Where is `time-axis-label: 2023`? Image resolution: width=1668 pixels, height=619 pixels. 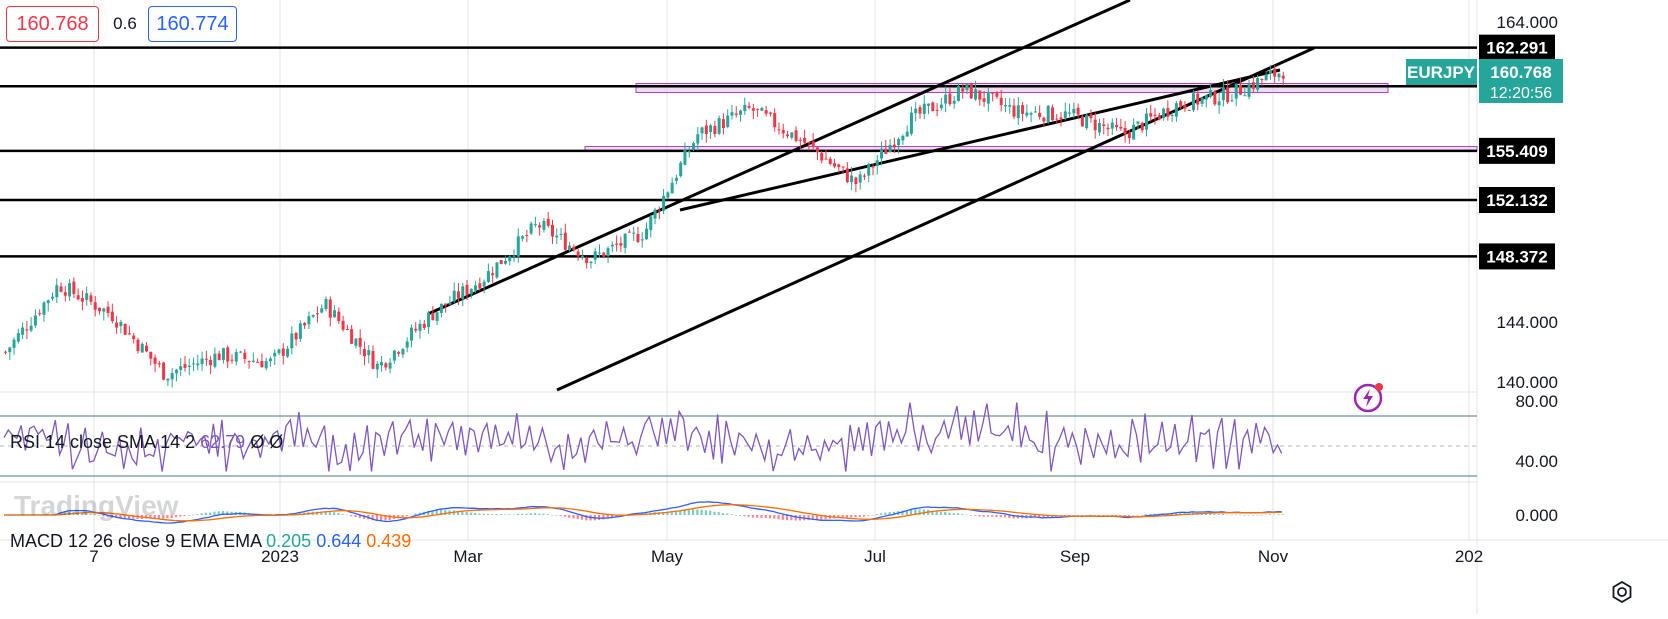
time-axis-label: 2023 is located at coordinates (280, 556).